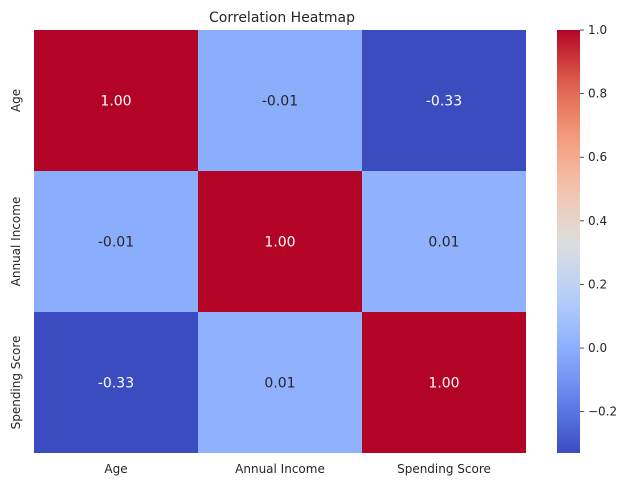  I want to click on x-tick-label: Age, so click(115, 469).